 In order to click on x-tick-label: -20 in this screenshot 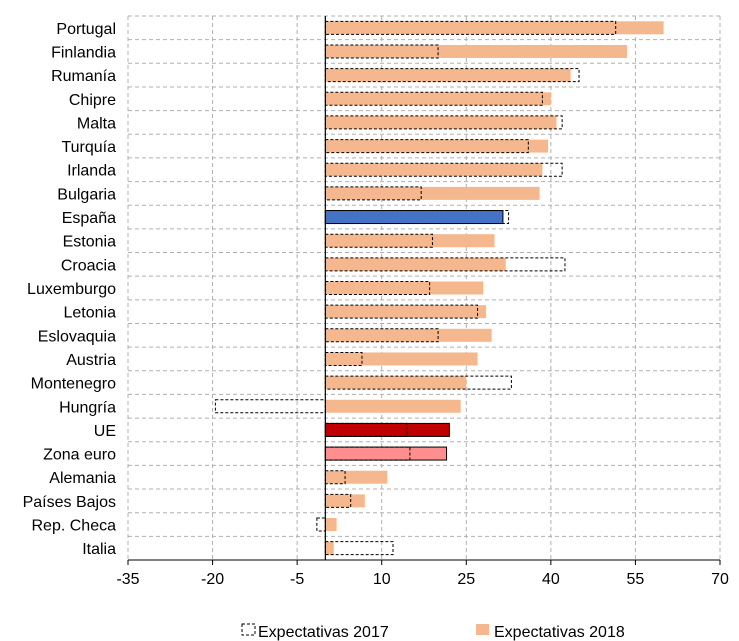, I will do `click(212, 579)`.